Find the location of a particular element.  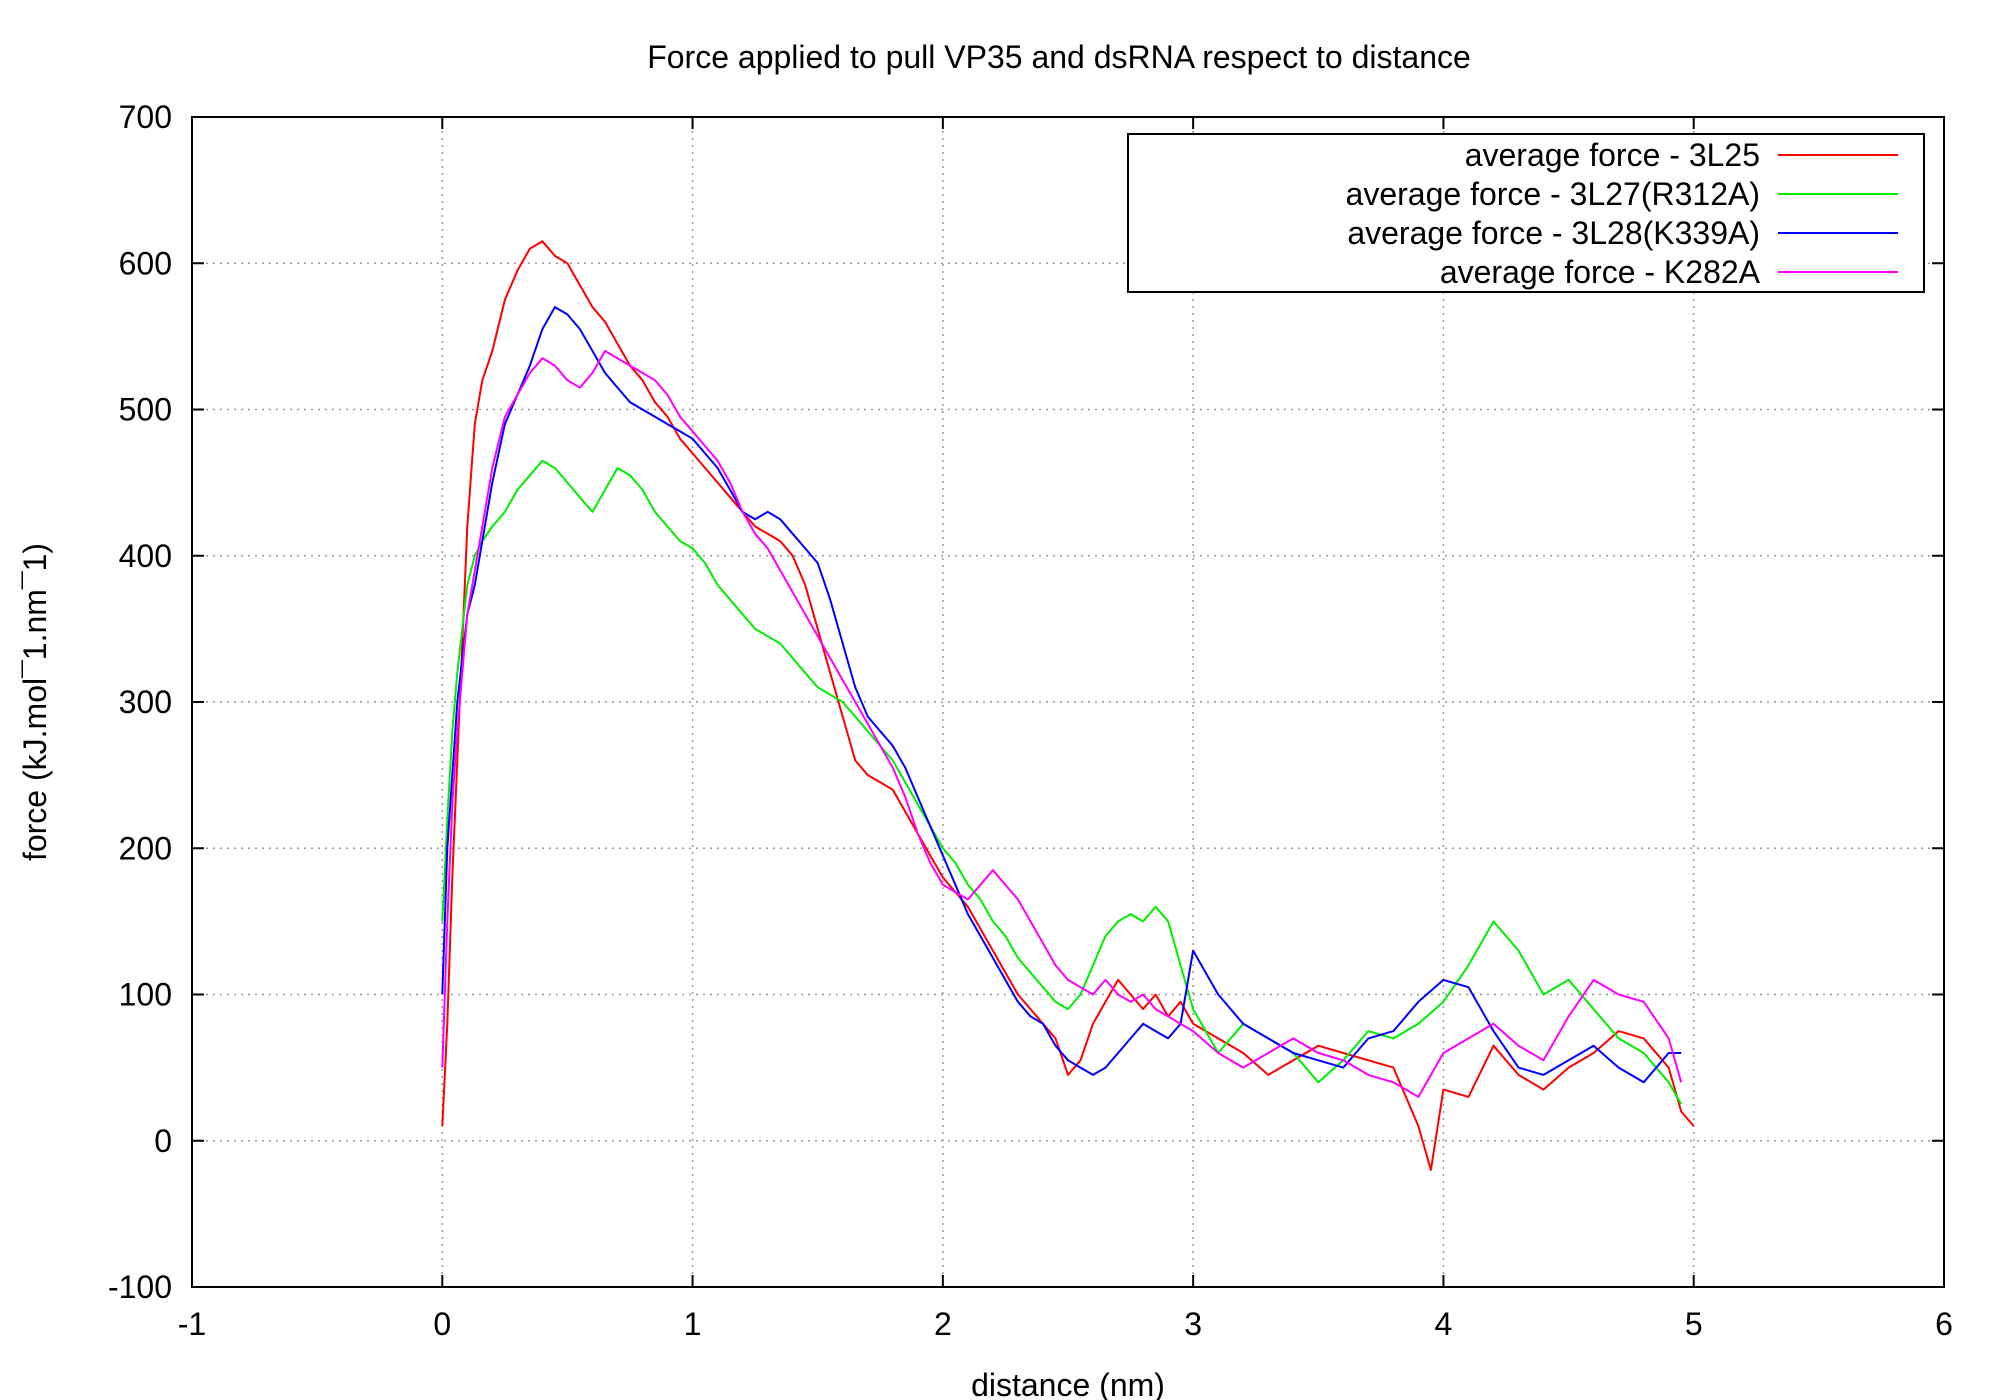

x-tick-label: 5 is located at coordinates (1694, 1324).